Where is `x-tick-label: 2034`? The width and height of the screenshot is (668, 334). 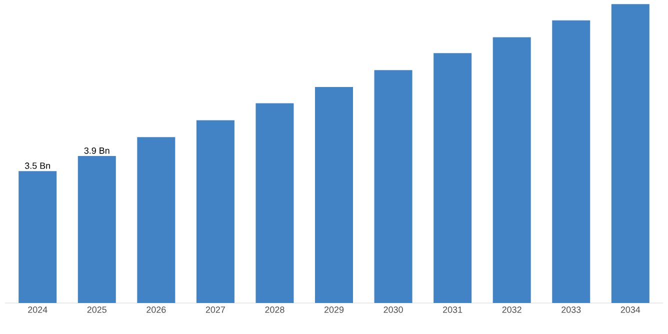
x-tick-label: 2034 is located at coordinates (630, 309).